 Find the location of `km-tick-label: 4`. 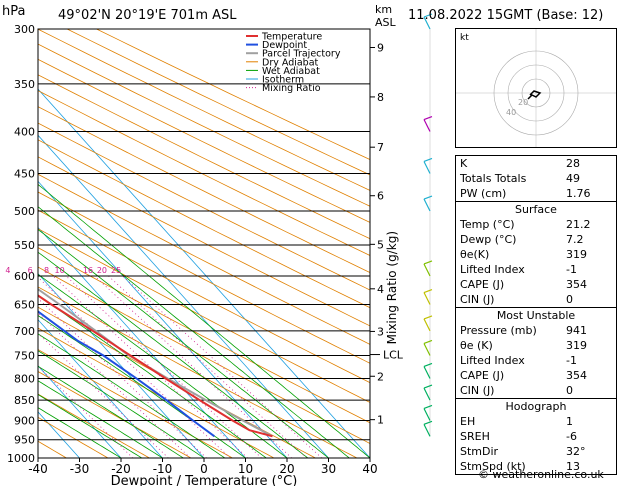

km-tick-label: 4 is located at coordinates (380, 289).